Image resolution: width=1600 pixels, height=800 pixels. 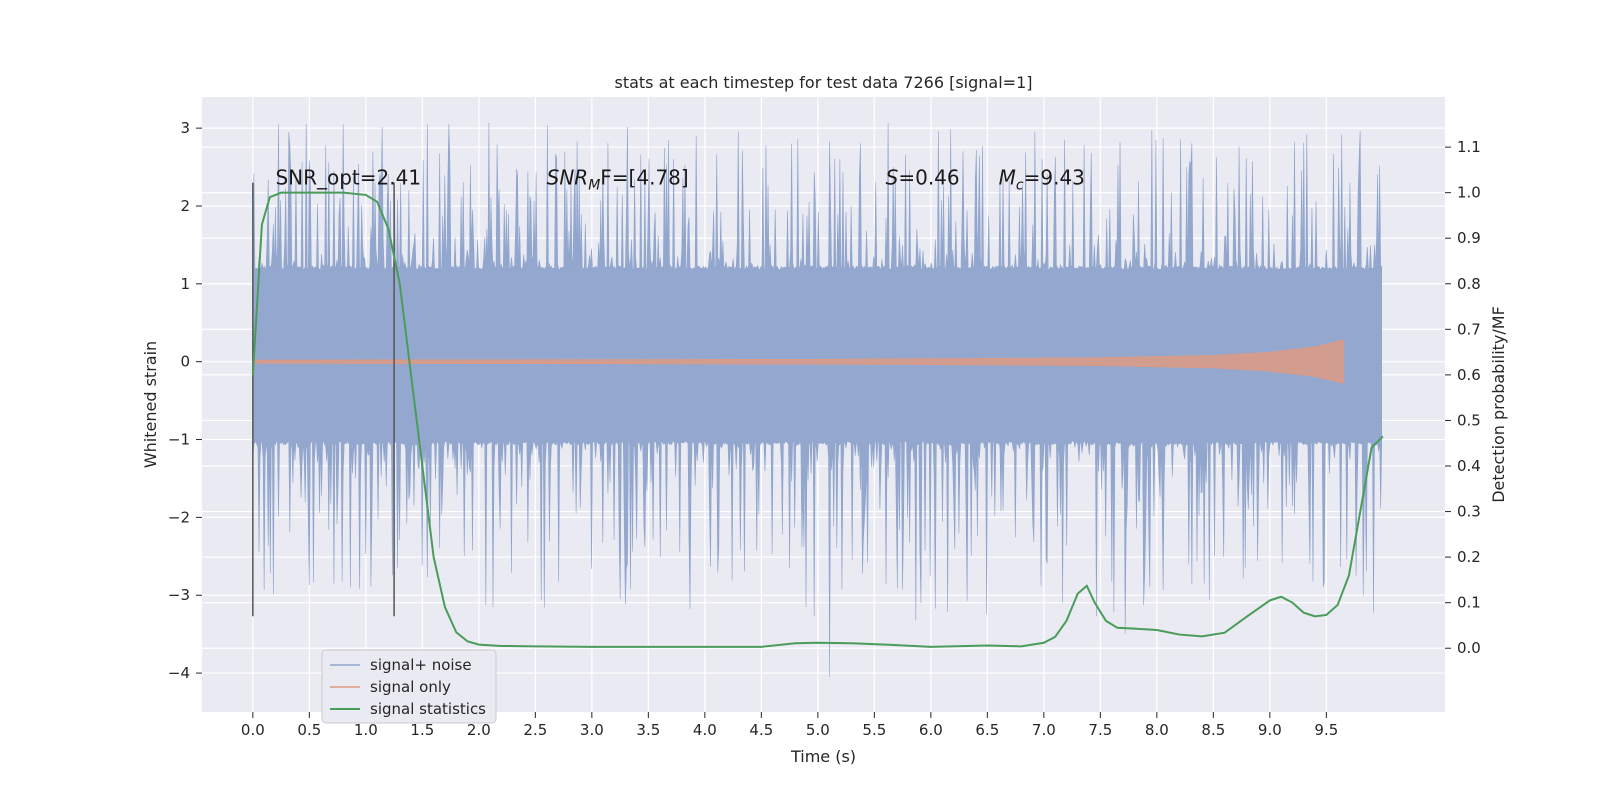 I want to click on y-axis-label: Whitened strain, so click(x=150, y=404).